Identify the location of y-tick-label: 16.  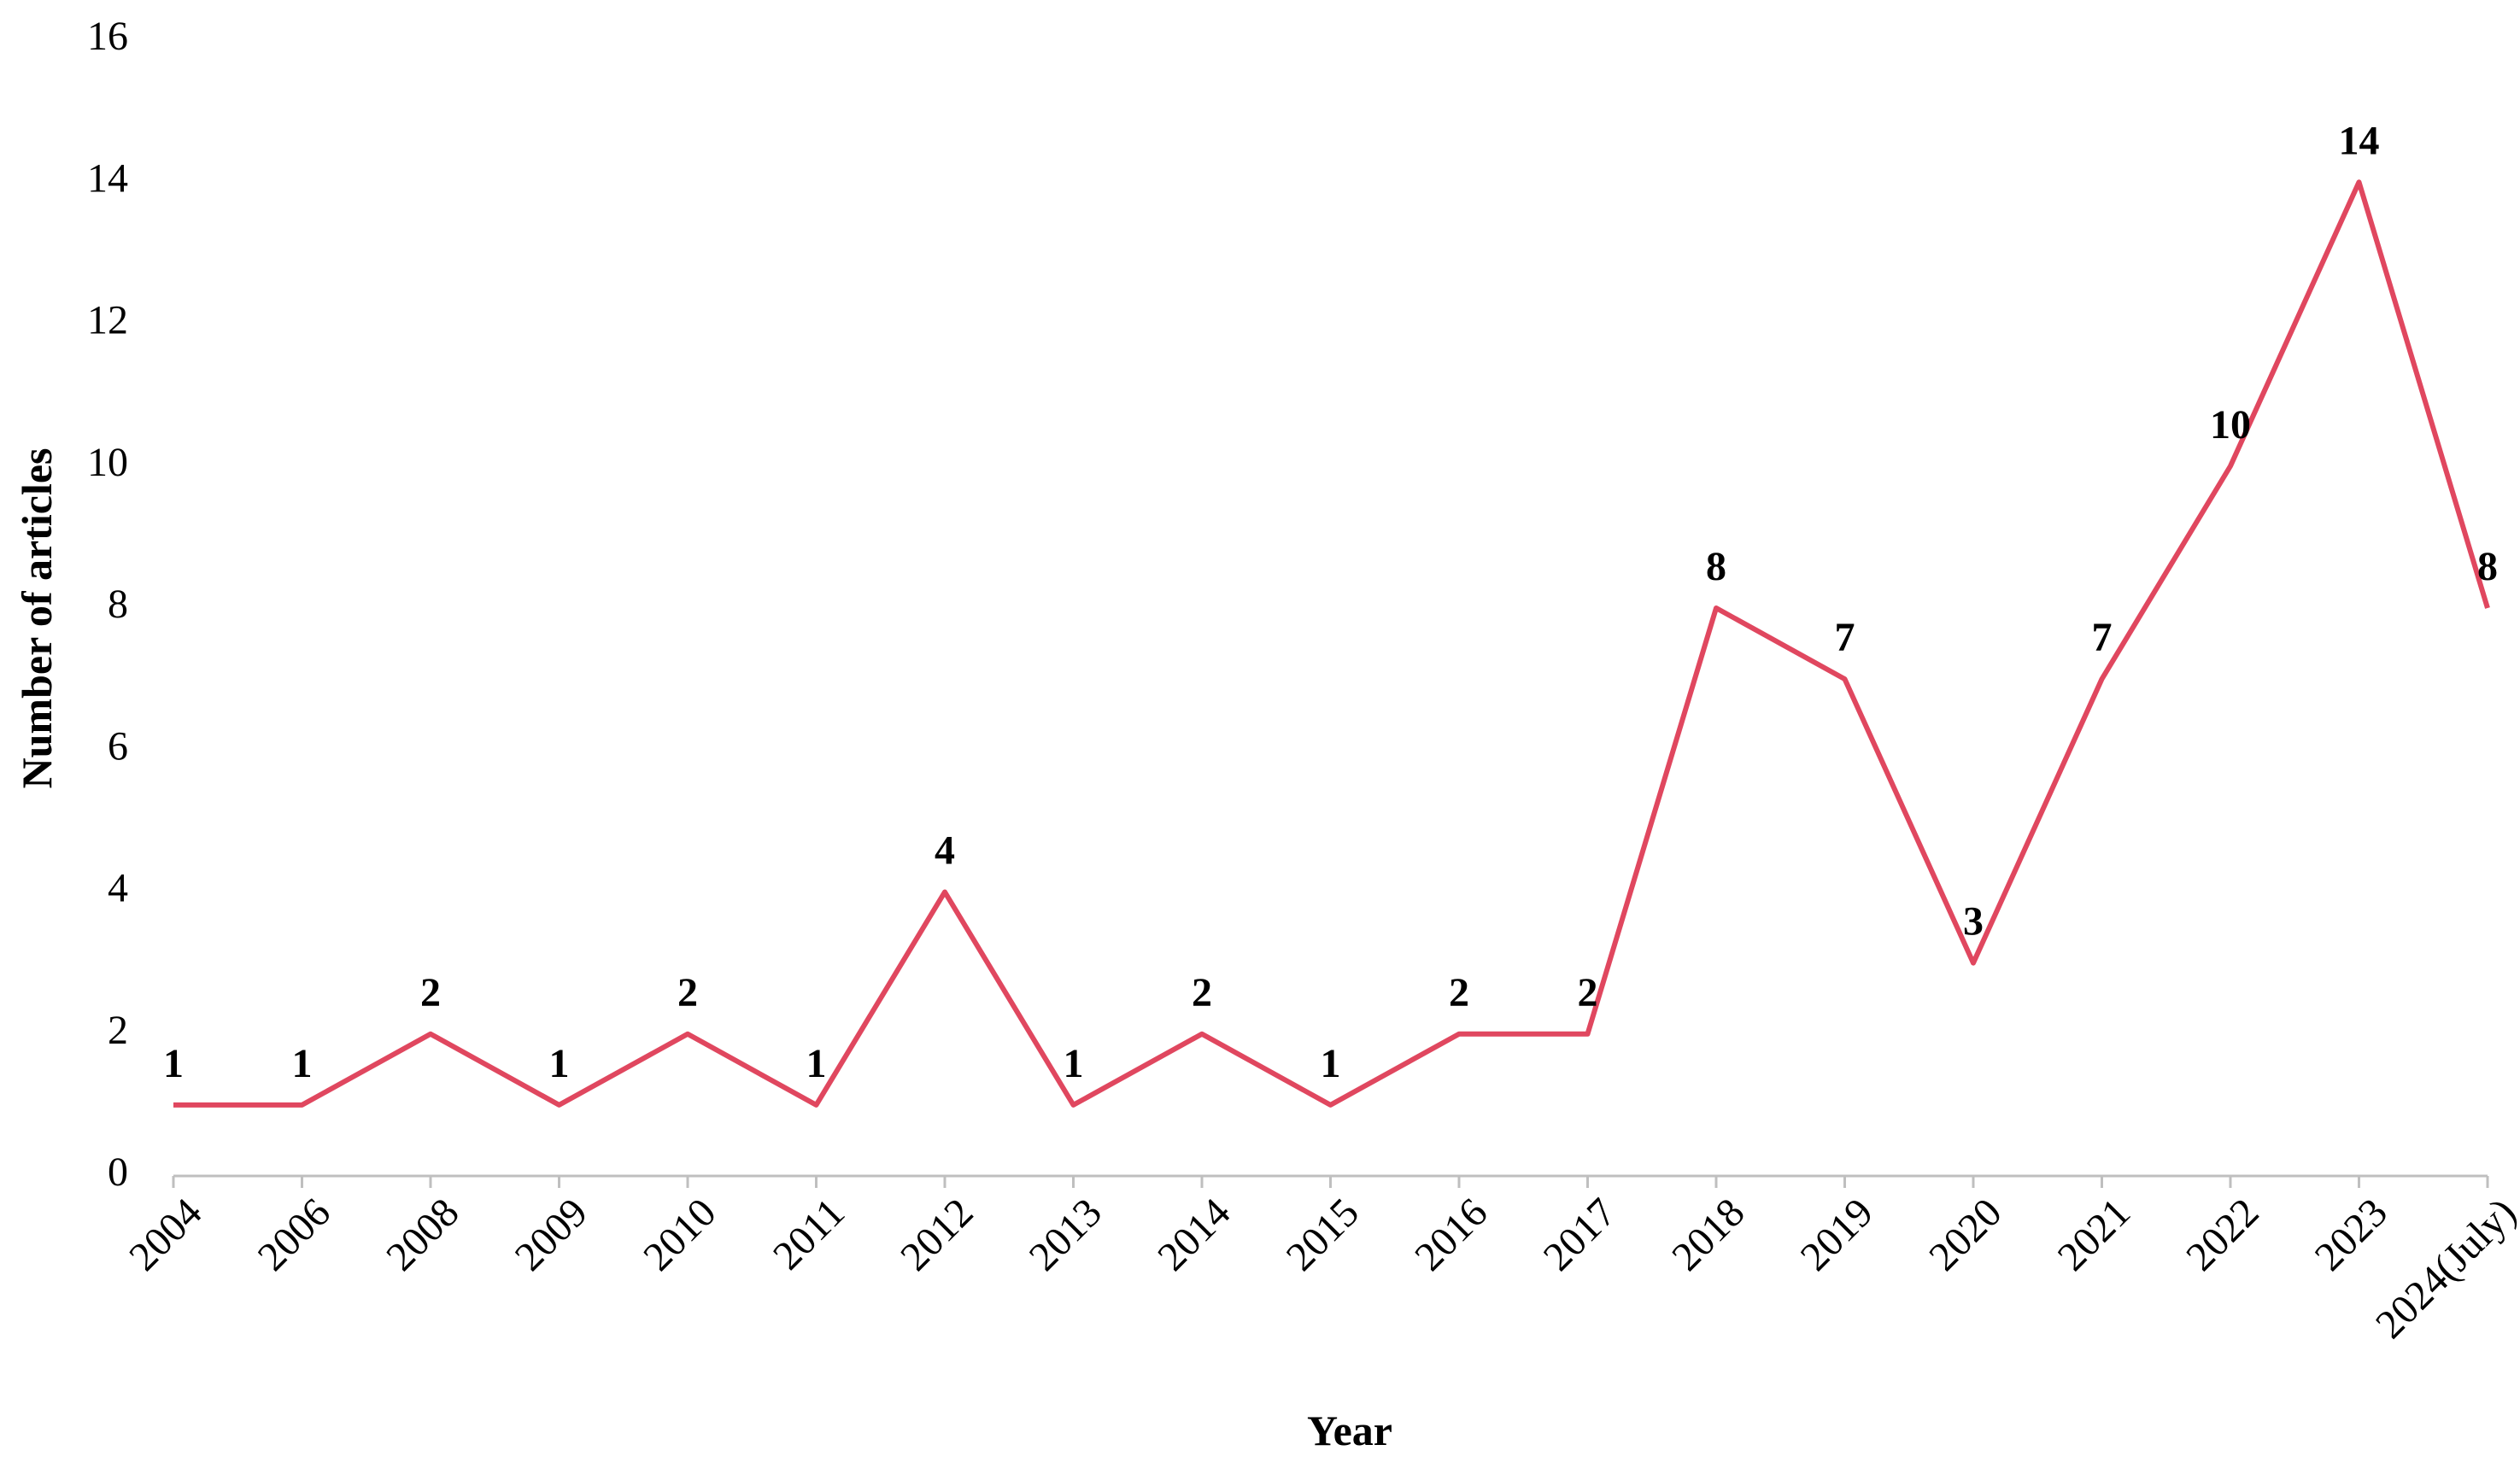
(107, 37).